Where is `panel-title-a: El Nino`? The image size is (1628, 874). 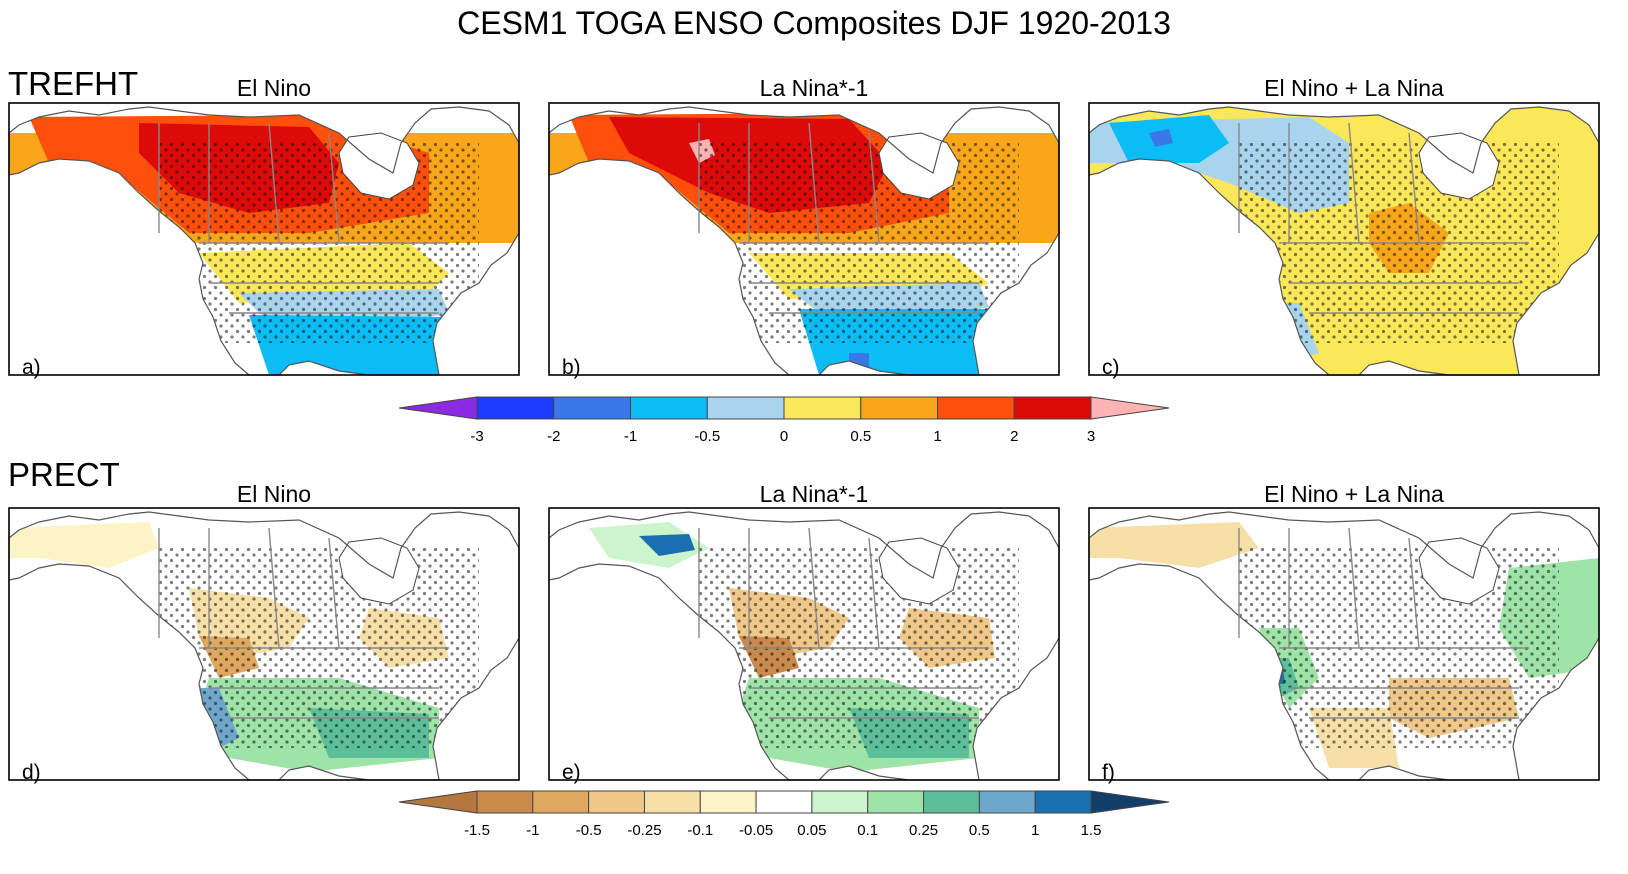 panel-title-a: El Nino is located at coordinates (274, 88).